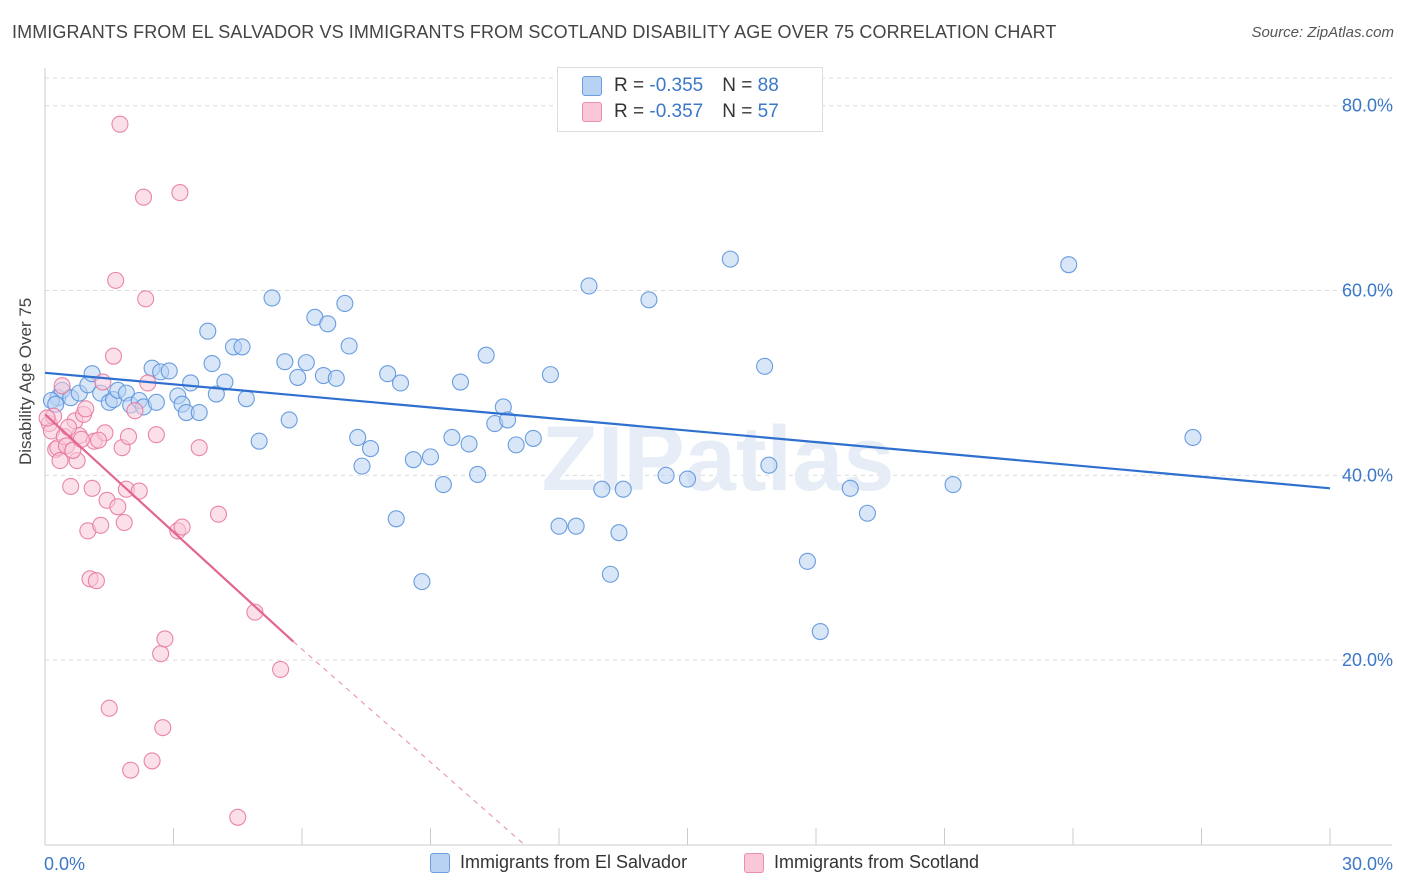 The image size is (1406, 892). Describe the element at coordinates (592, 85) in the screenshot. I see `legend-swatch-el-salvador` at that location.